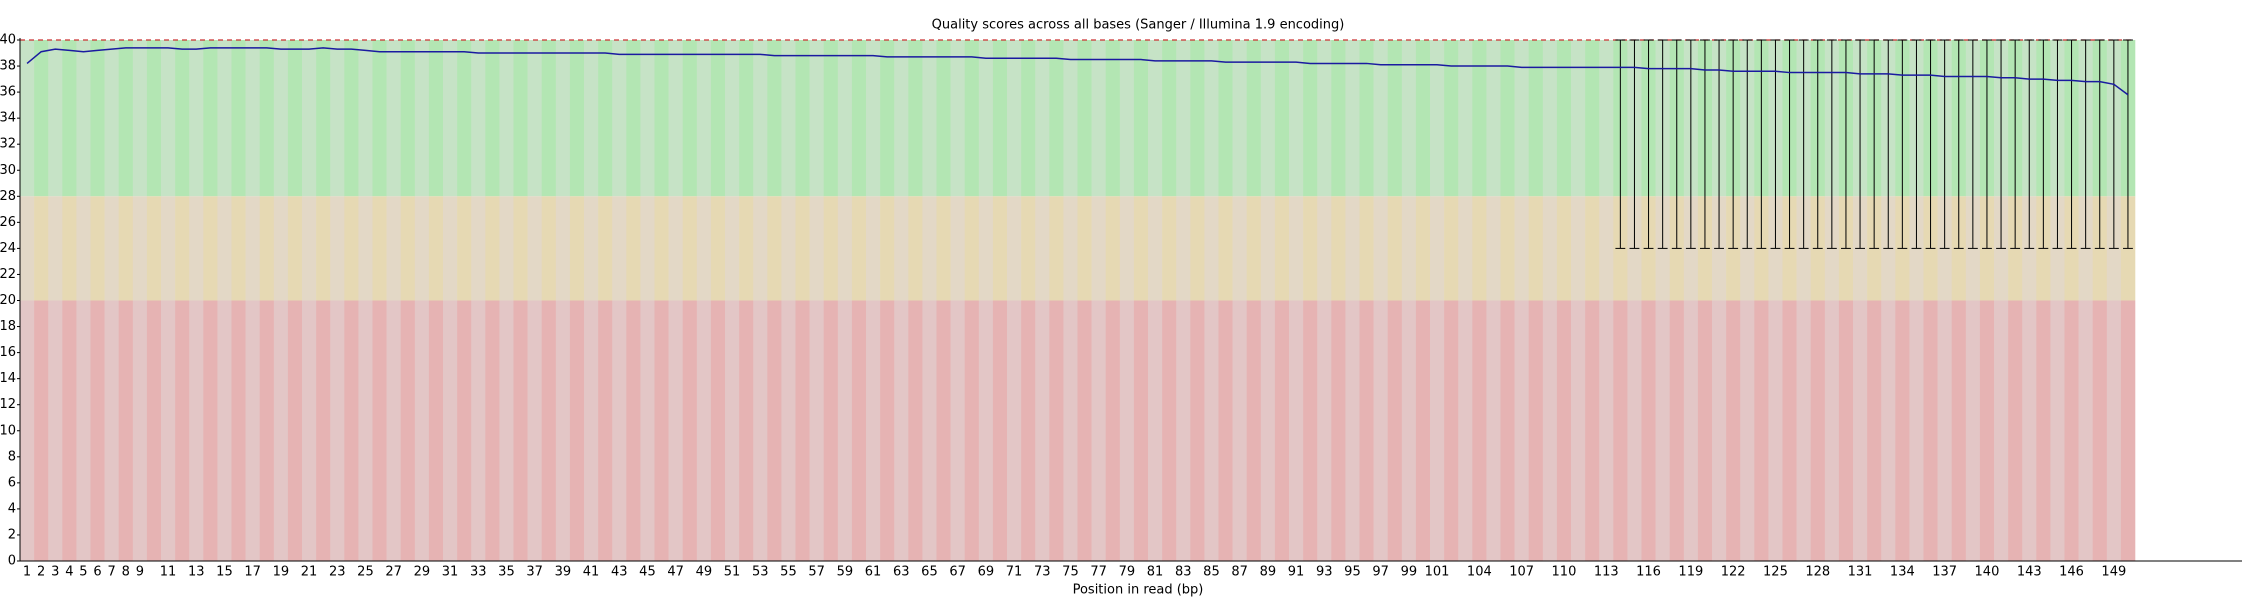 The image size is (2265, 600). Describe the element at coordinates (2113, 572) in the screenshot. I see `x-tick-label: 149` at that location.